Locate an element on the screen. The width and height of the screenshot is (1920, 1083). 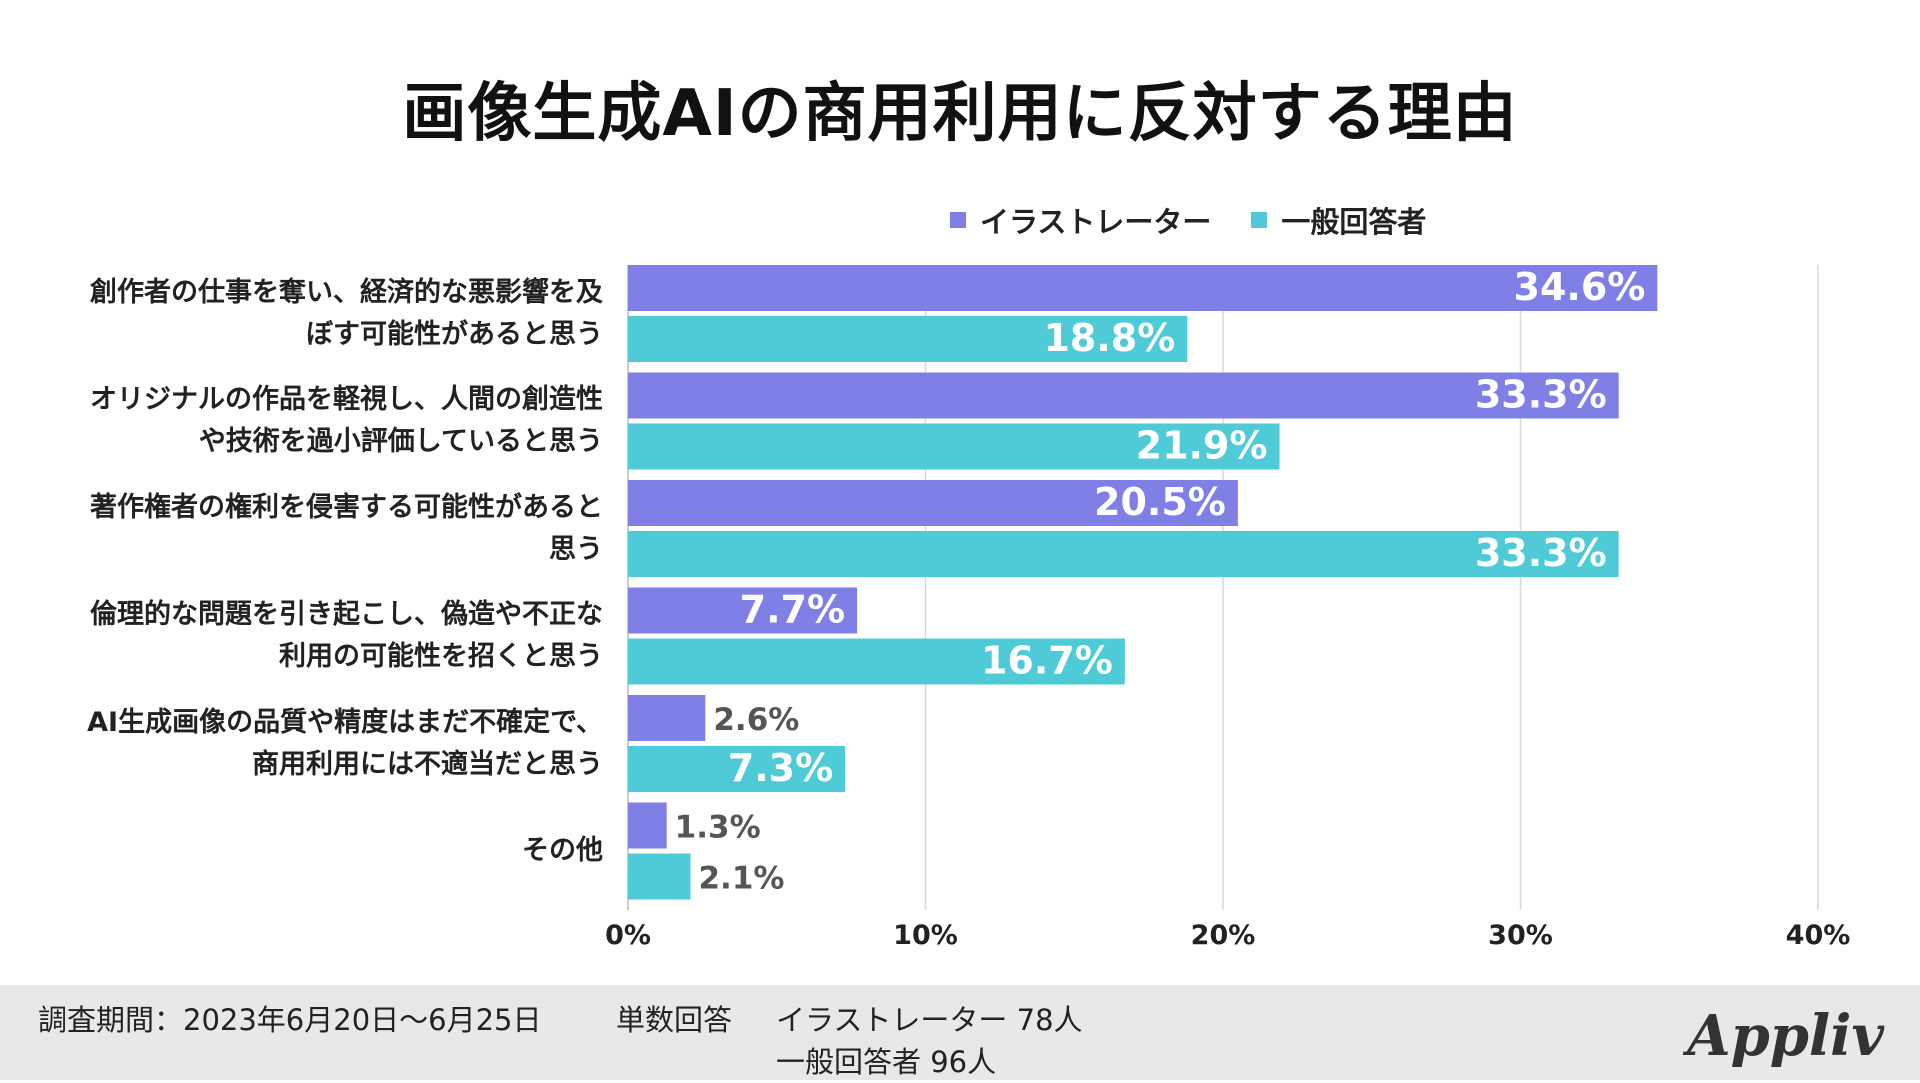
data-label-general-2: 33.3% is located at coordinates (1541, 553).